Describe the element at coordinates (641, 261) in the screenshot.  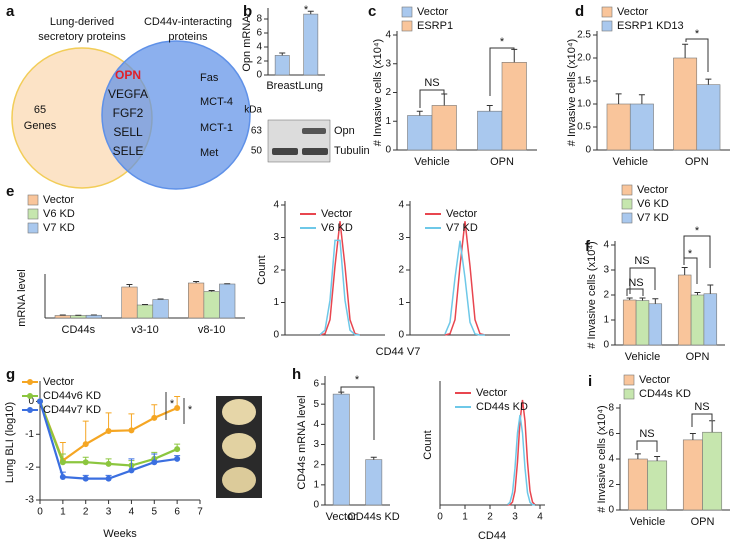
I see `annotation: NS` at that location.